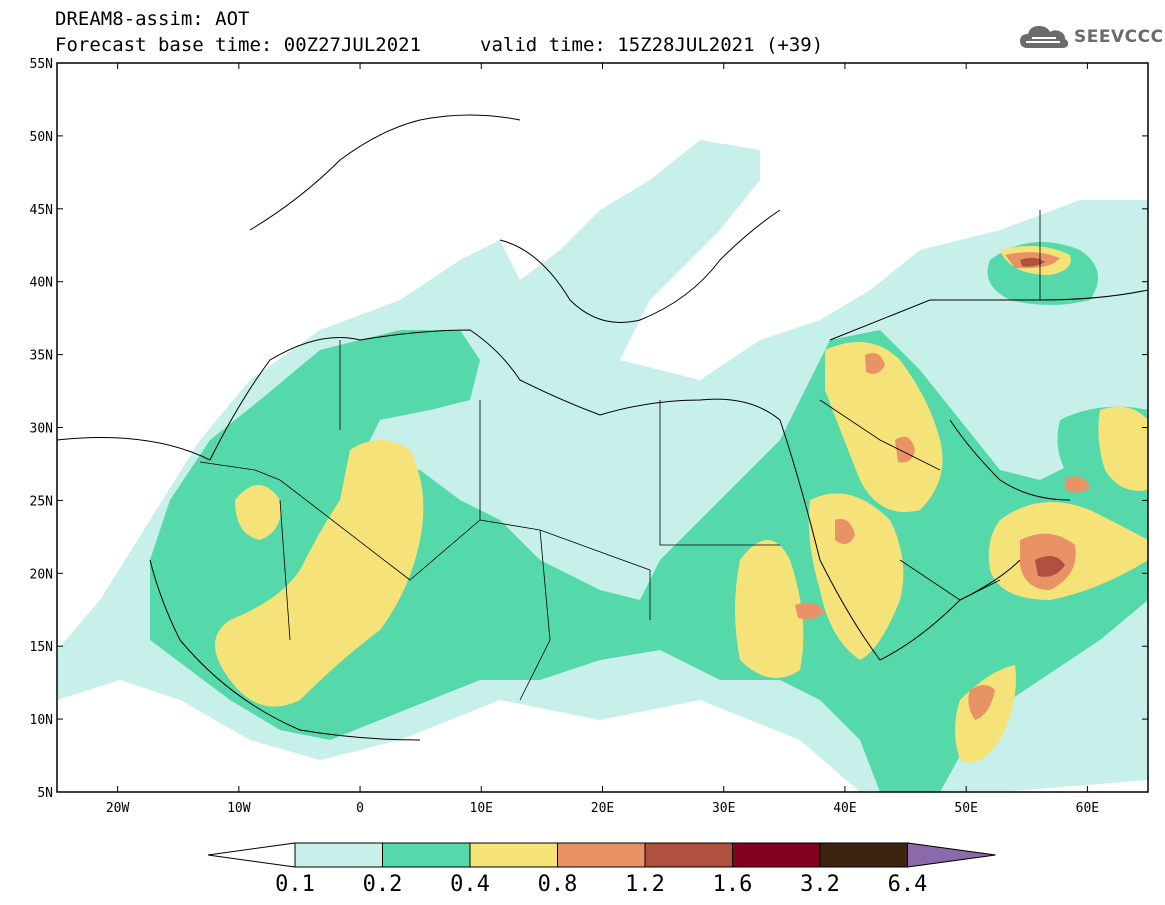 This screenshot has width=1165, height=905. Describe the element at coordinates (558, 884) in the screenshot. I see `legend-label: 0.8` at that location.